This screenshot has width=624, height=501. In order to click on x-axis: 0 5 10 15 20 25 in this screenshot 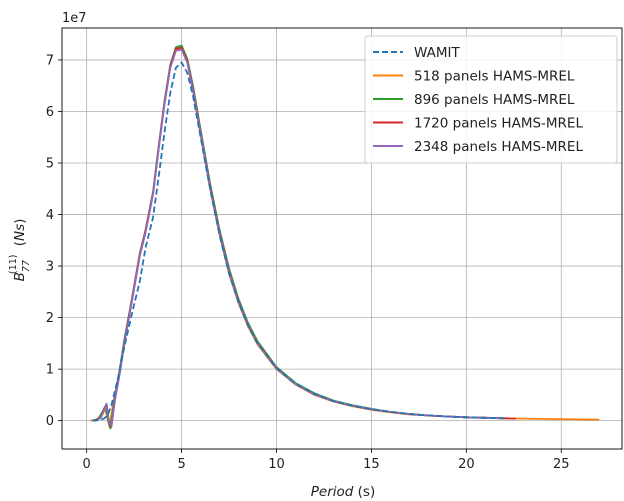, I will do `click(326, 460)`.